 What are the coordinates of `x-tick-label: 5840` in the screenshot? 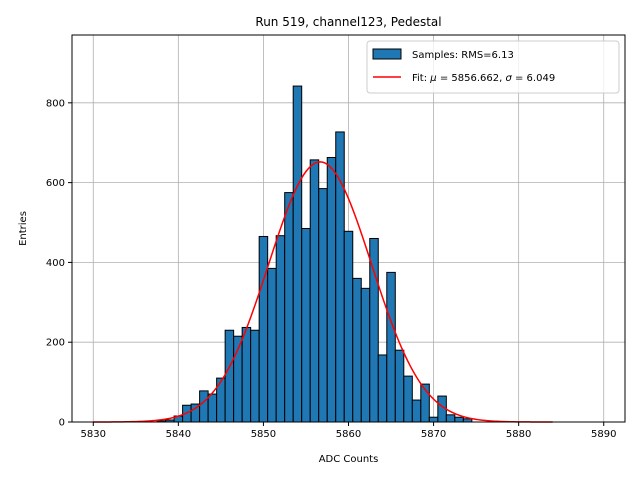 It's located at (178, 434).